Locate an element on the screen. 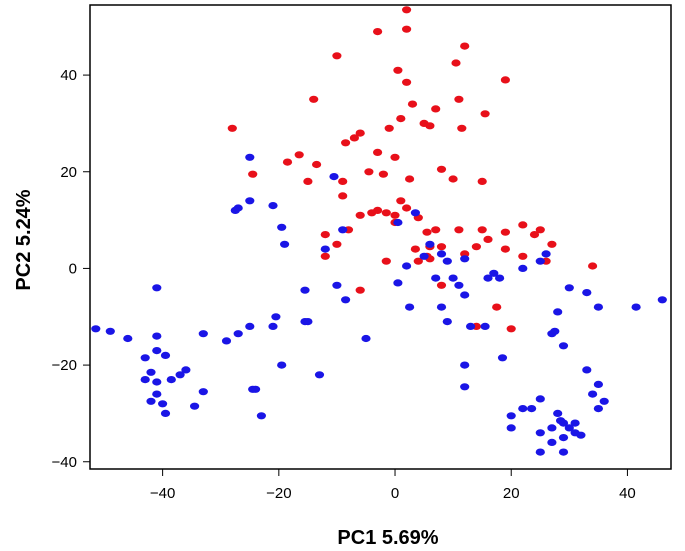 This screenshot has width=685, height=551. y-tick-label: −20 is located at coordinates (64, 365).